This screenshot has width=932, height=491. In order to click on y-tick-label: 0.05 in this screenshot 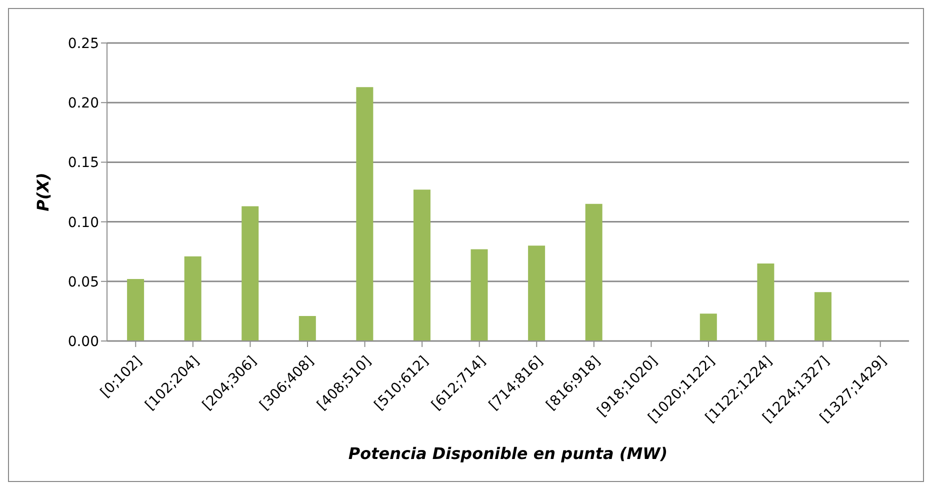, I will do `click(83, 282)`.